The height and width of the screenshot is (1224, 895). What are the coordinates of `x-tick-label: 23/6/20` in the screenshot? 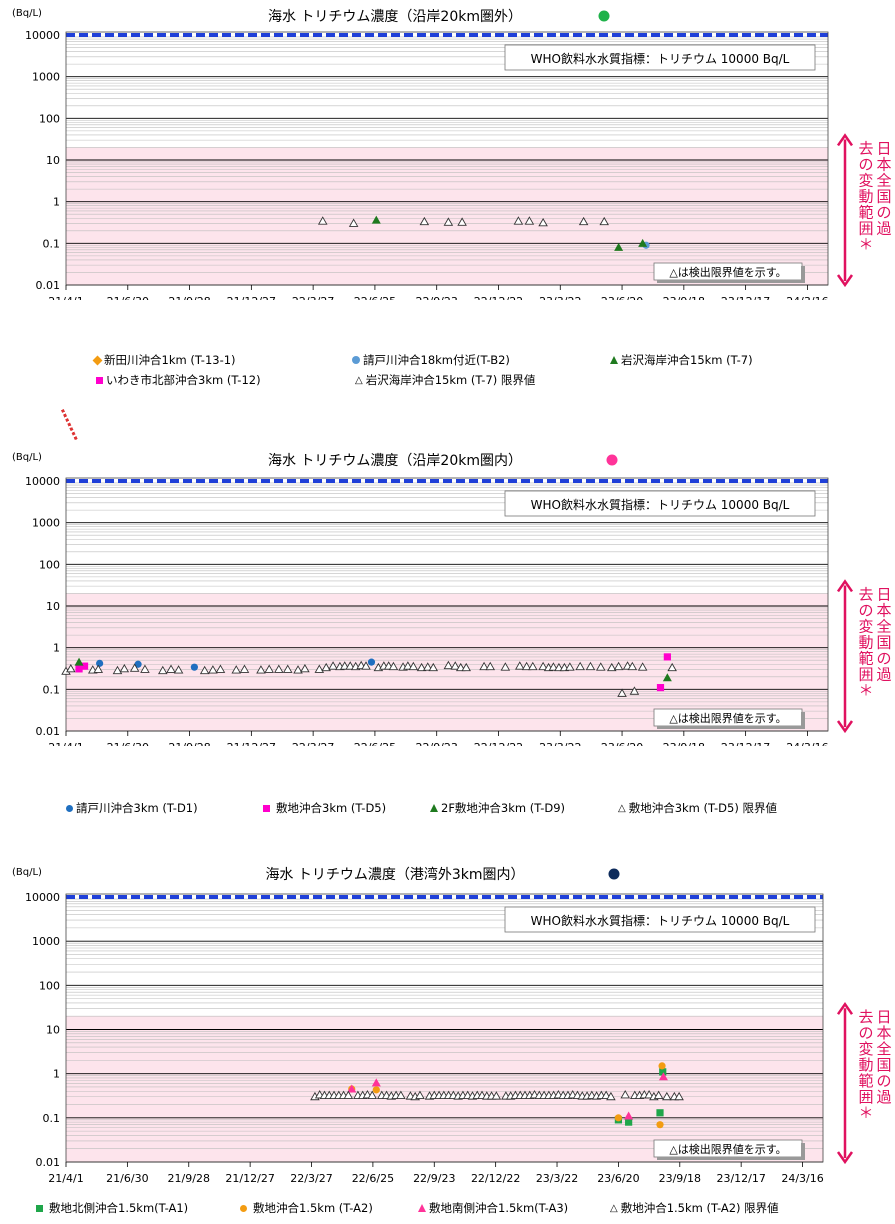 It's located at (622, 743).